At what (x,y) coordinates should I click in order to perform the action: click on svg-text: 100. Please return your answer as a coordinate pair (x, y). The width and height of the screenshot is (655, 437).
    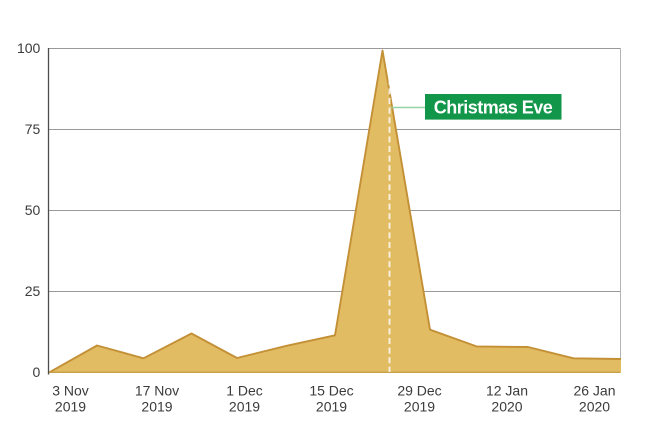
    Looking at the image, I should click on (29, 48).